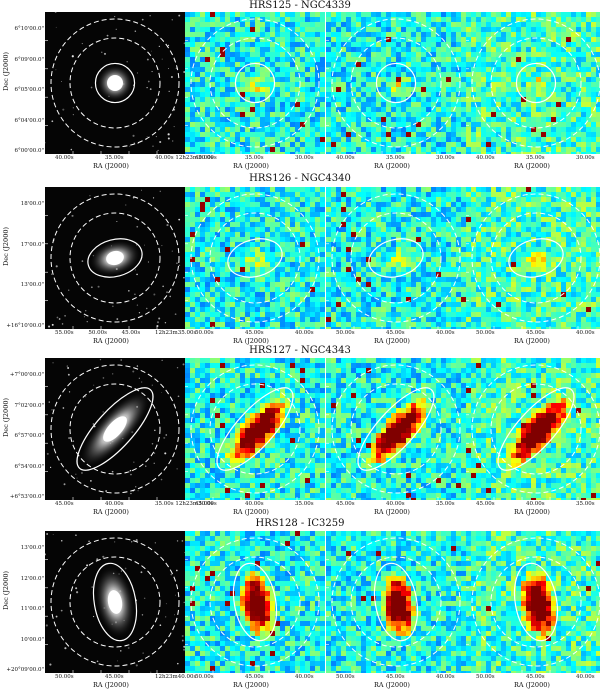 The image size is (600, 689). Describe the element at coordinates (22, 121) in the screenshot. I see `y-tick-label: 6°04'00.0"` at that location.